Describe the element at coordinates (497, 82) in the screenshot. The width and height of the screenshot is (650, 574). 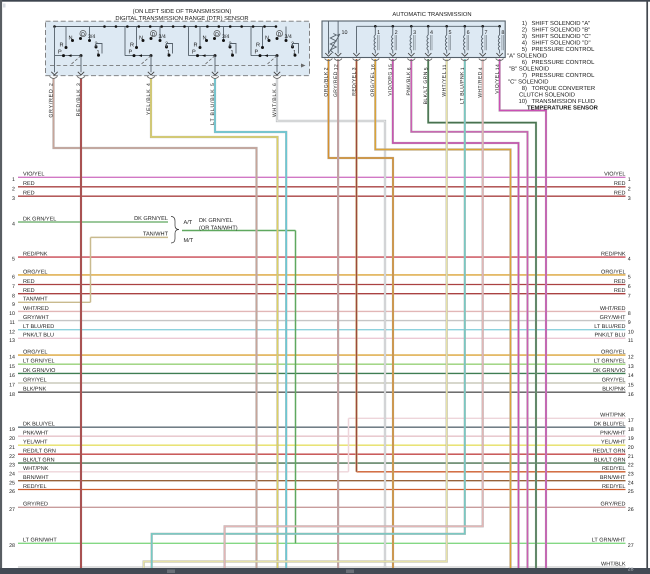
I see `svg-text: VIO/YEL` at that location.